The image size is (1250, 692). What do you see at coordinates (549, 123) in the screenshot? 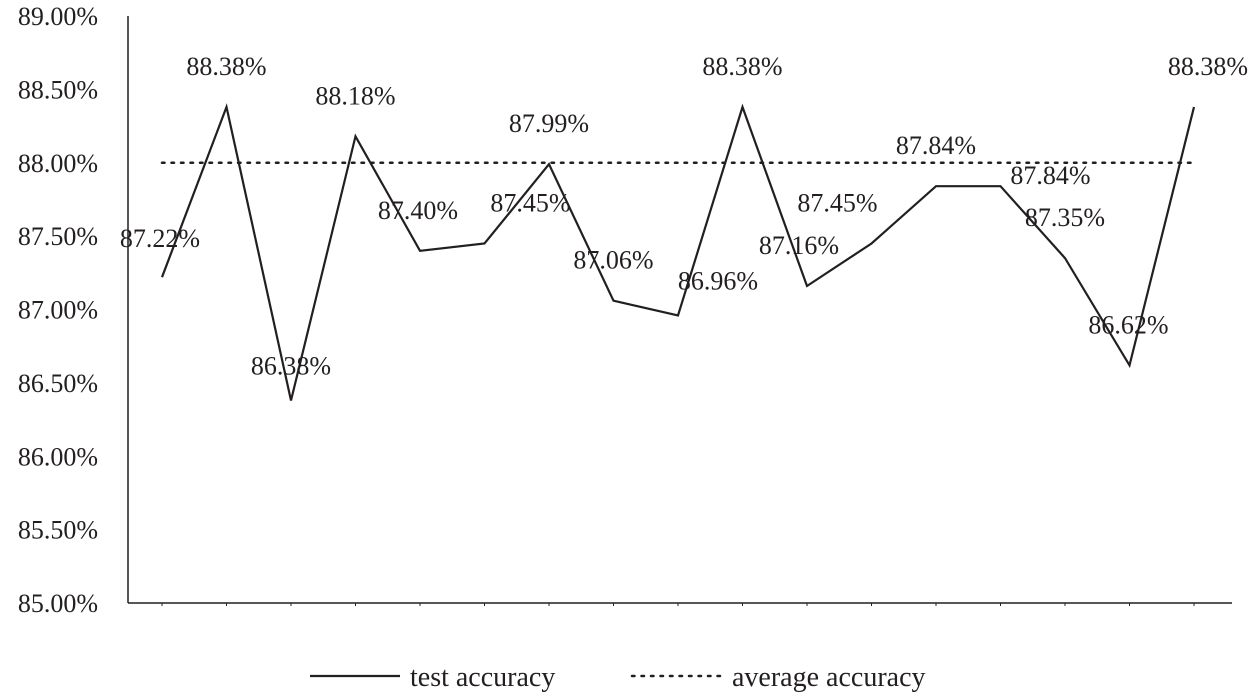
I see `data-label: 87.99%` at bounding box center [549, 123].